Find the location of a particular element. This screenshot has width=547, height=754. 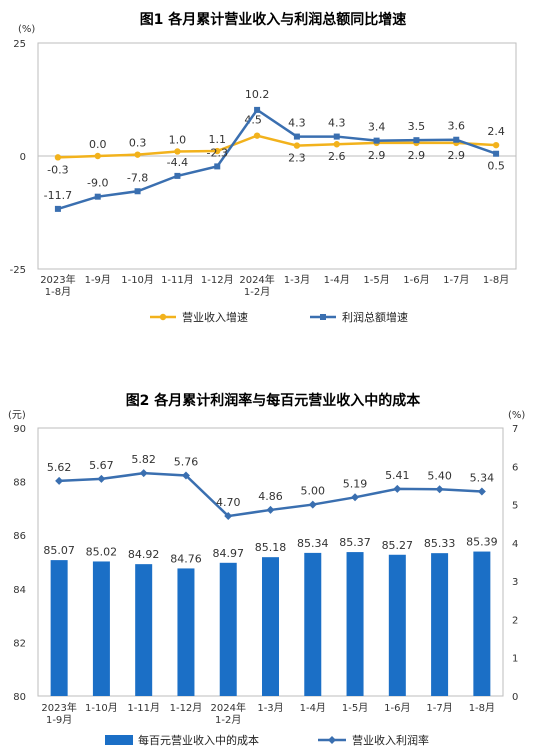

chart-1-x-tick-label: 1-10月 is located at coordinates (137, 280).